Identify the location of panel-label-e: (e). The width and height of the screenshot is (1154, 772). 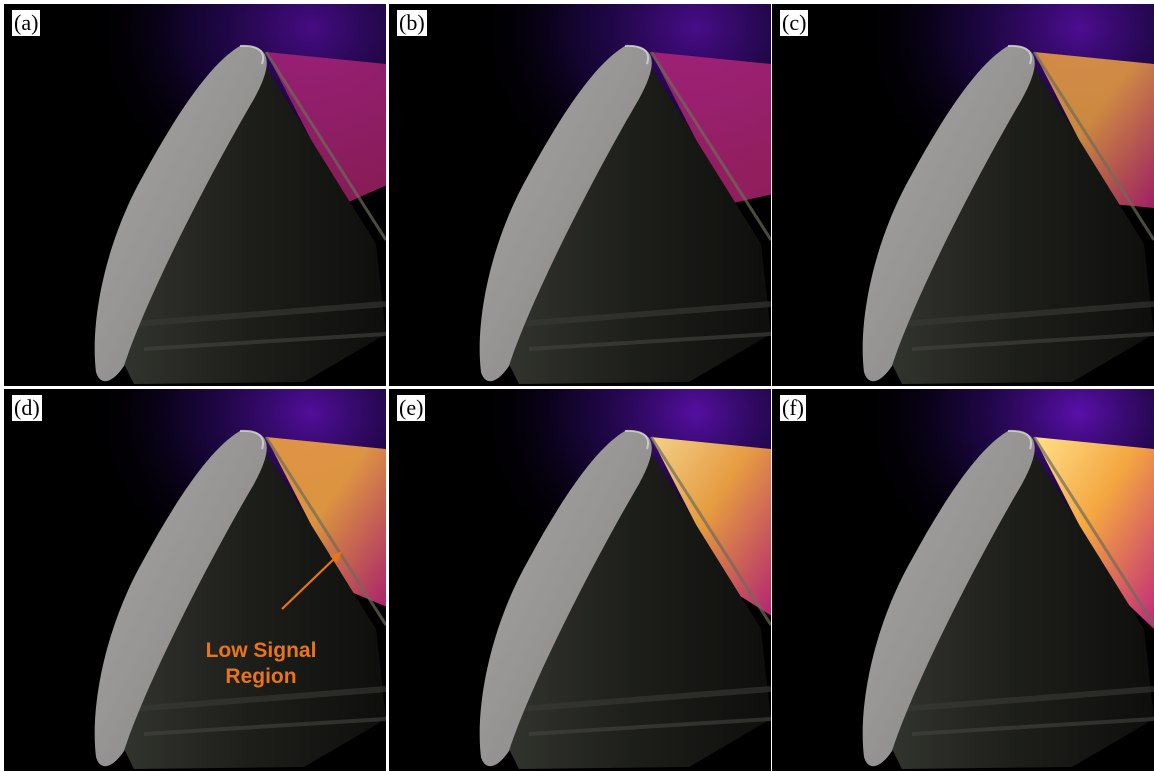
(411, 408).